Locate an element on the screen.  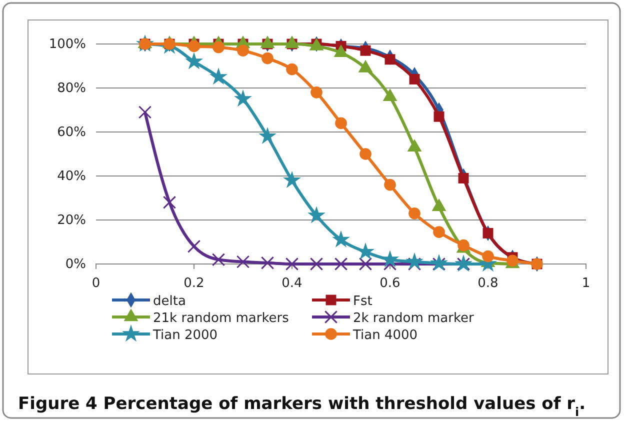
y-tick-label: 40% is located at coordinates (71, 176).